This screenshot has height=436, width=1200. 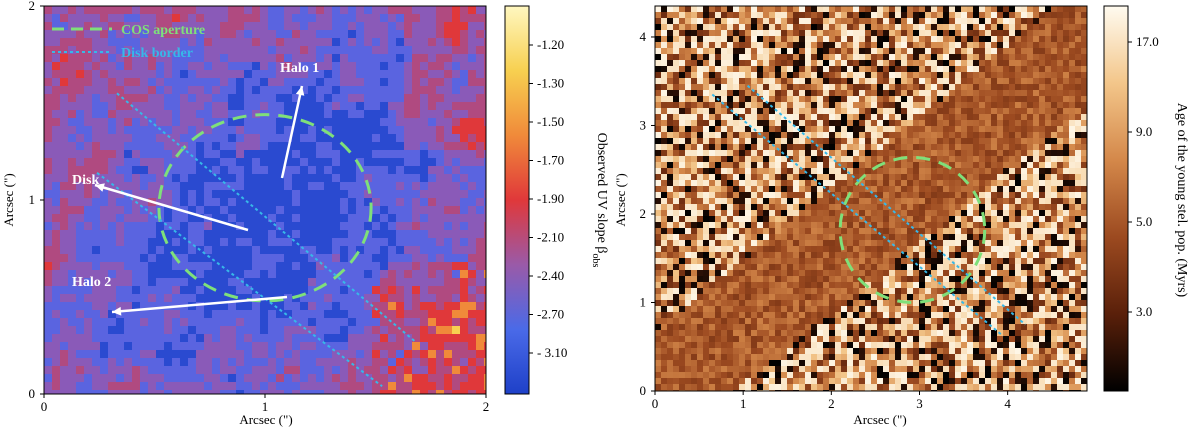 What do you see at coordinates (550, 275) in the screenshot?
I see `colorbar-tick-label: -2.40` at bounding box center [550, 275].